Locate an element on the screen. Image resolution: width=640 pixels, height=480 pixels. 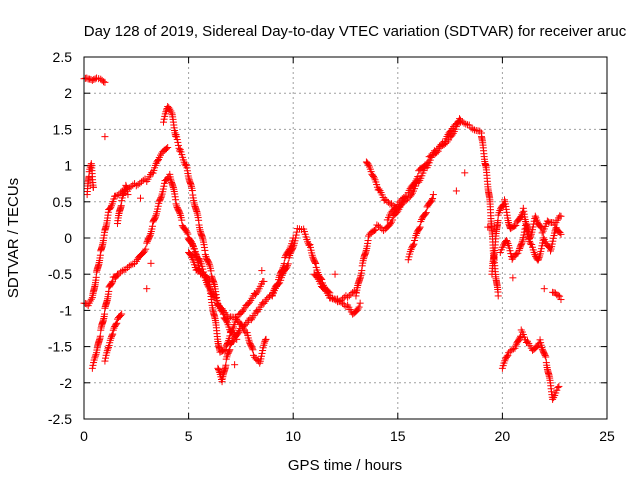
y-tick-label: 2.5 is located at coordinates (63, 57).